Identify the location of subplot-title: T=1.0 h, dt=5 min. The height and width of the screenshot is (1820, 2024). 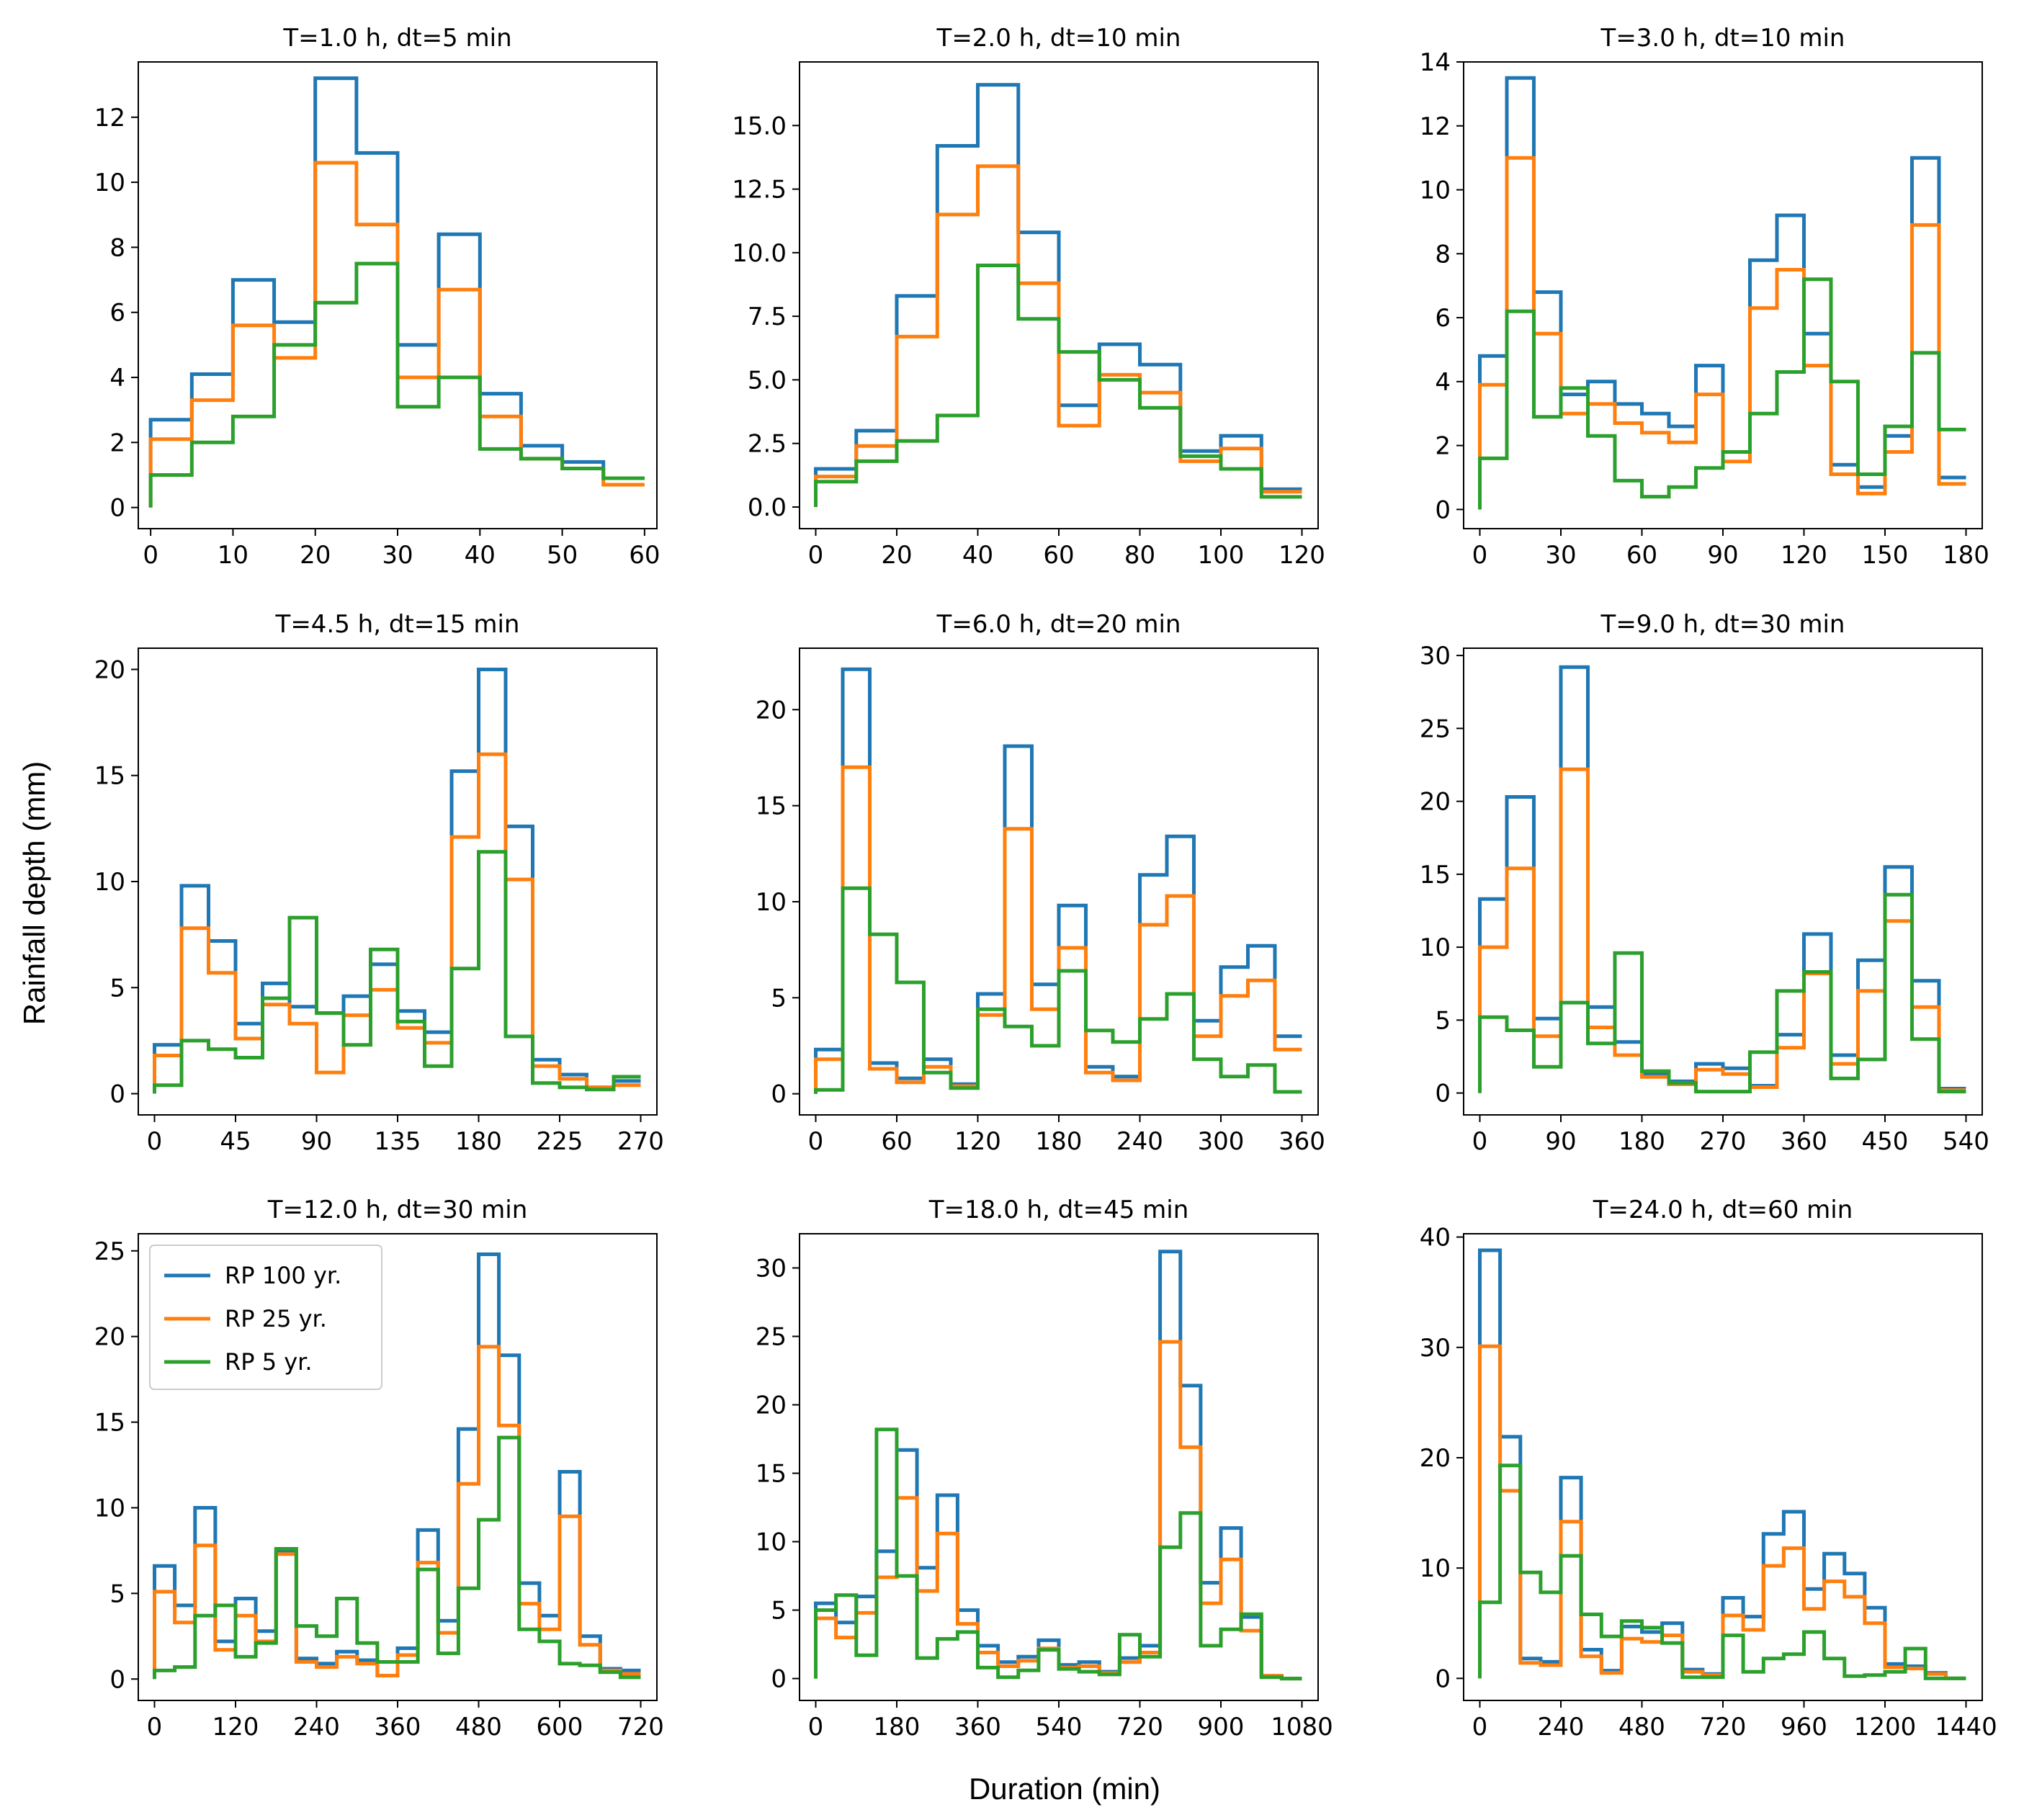
(396, 38).